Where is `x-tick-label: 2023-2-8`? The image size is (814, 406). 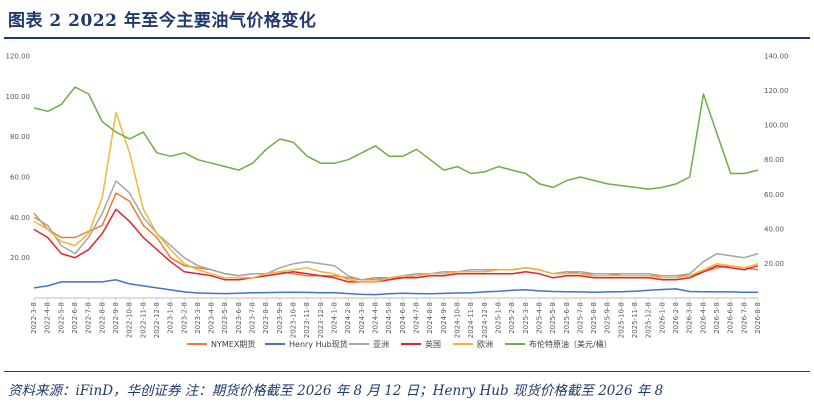 x-tick-label: 2023-2-8 is located at coordinates (184, 318).